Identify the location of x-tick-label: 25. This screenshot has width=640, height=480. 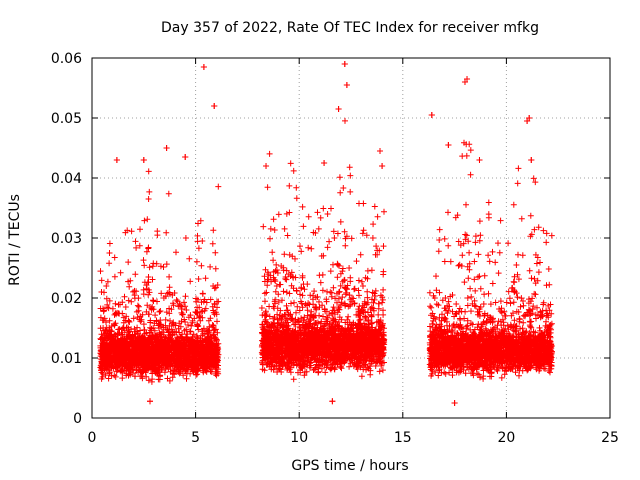
(610, 438).